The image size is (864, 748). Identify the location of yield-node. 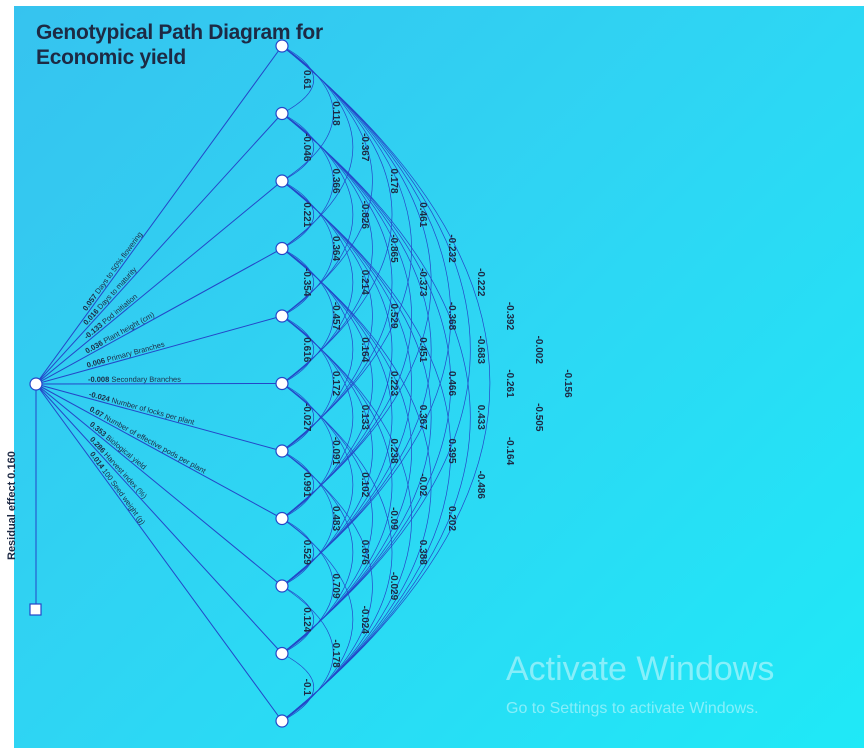
(36, 384).